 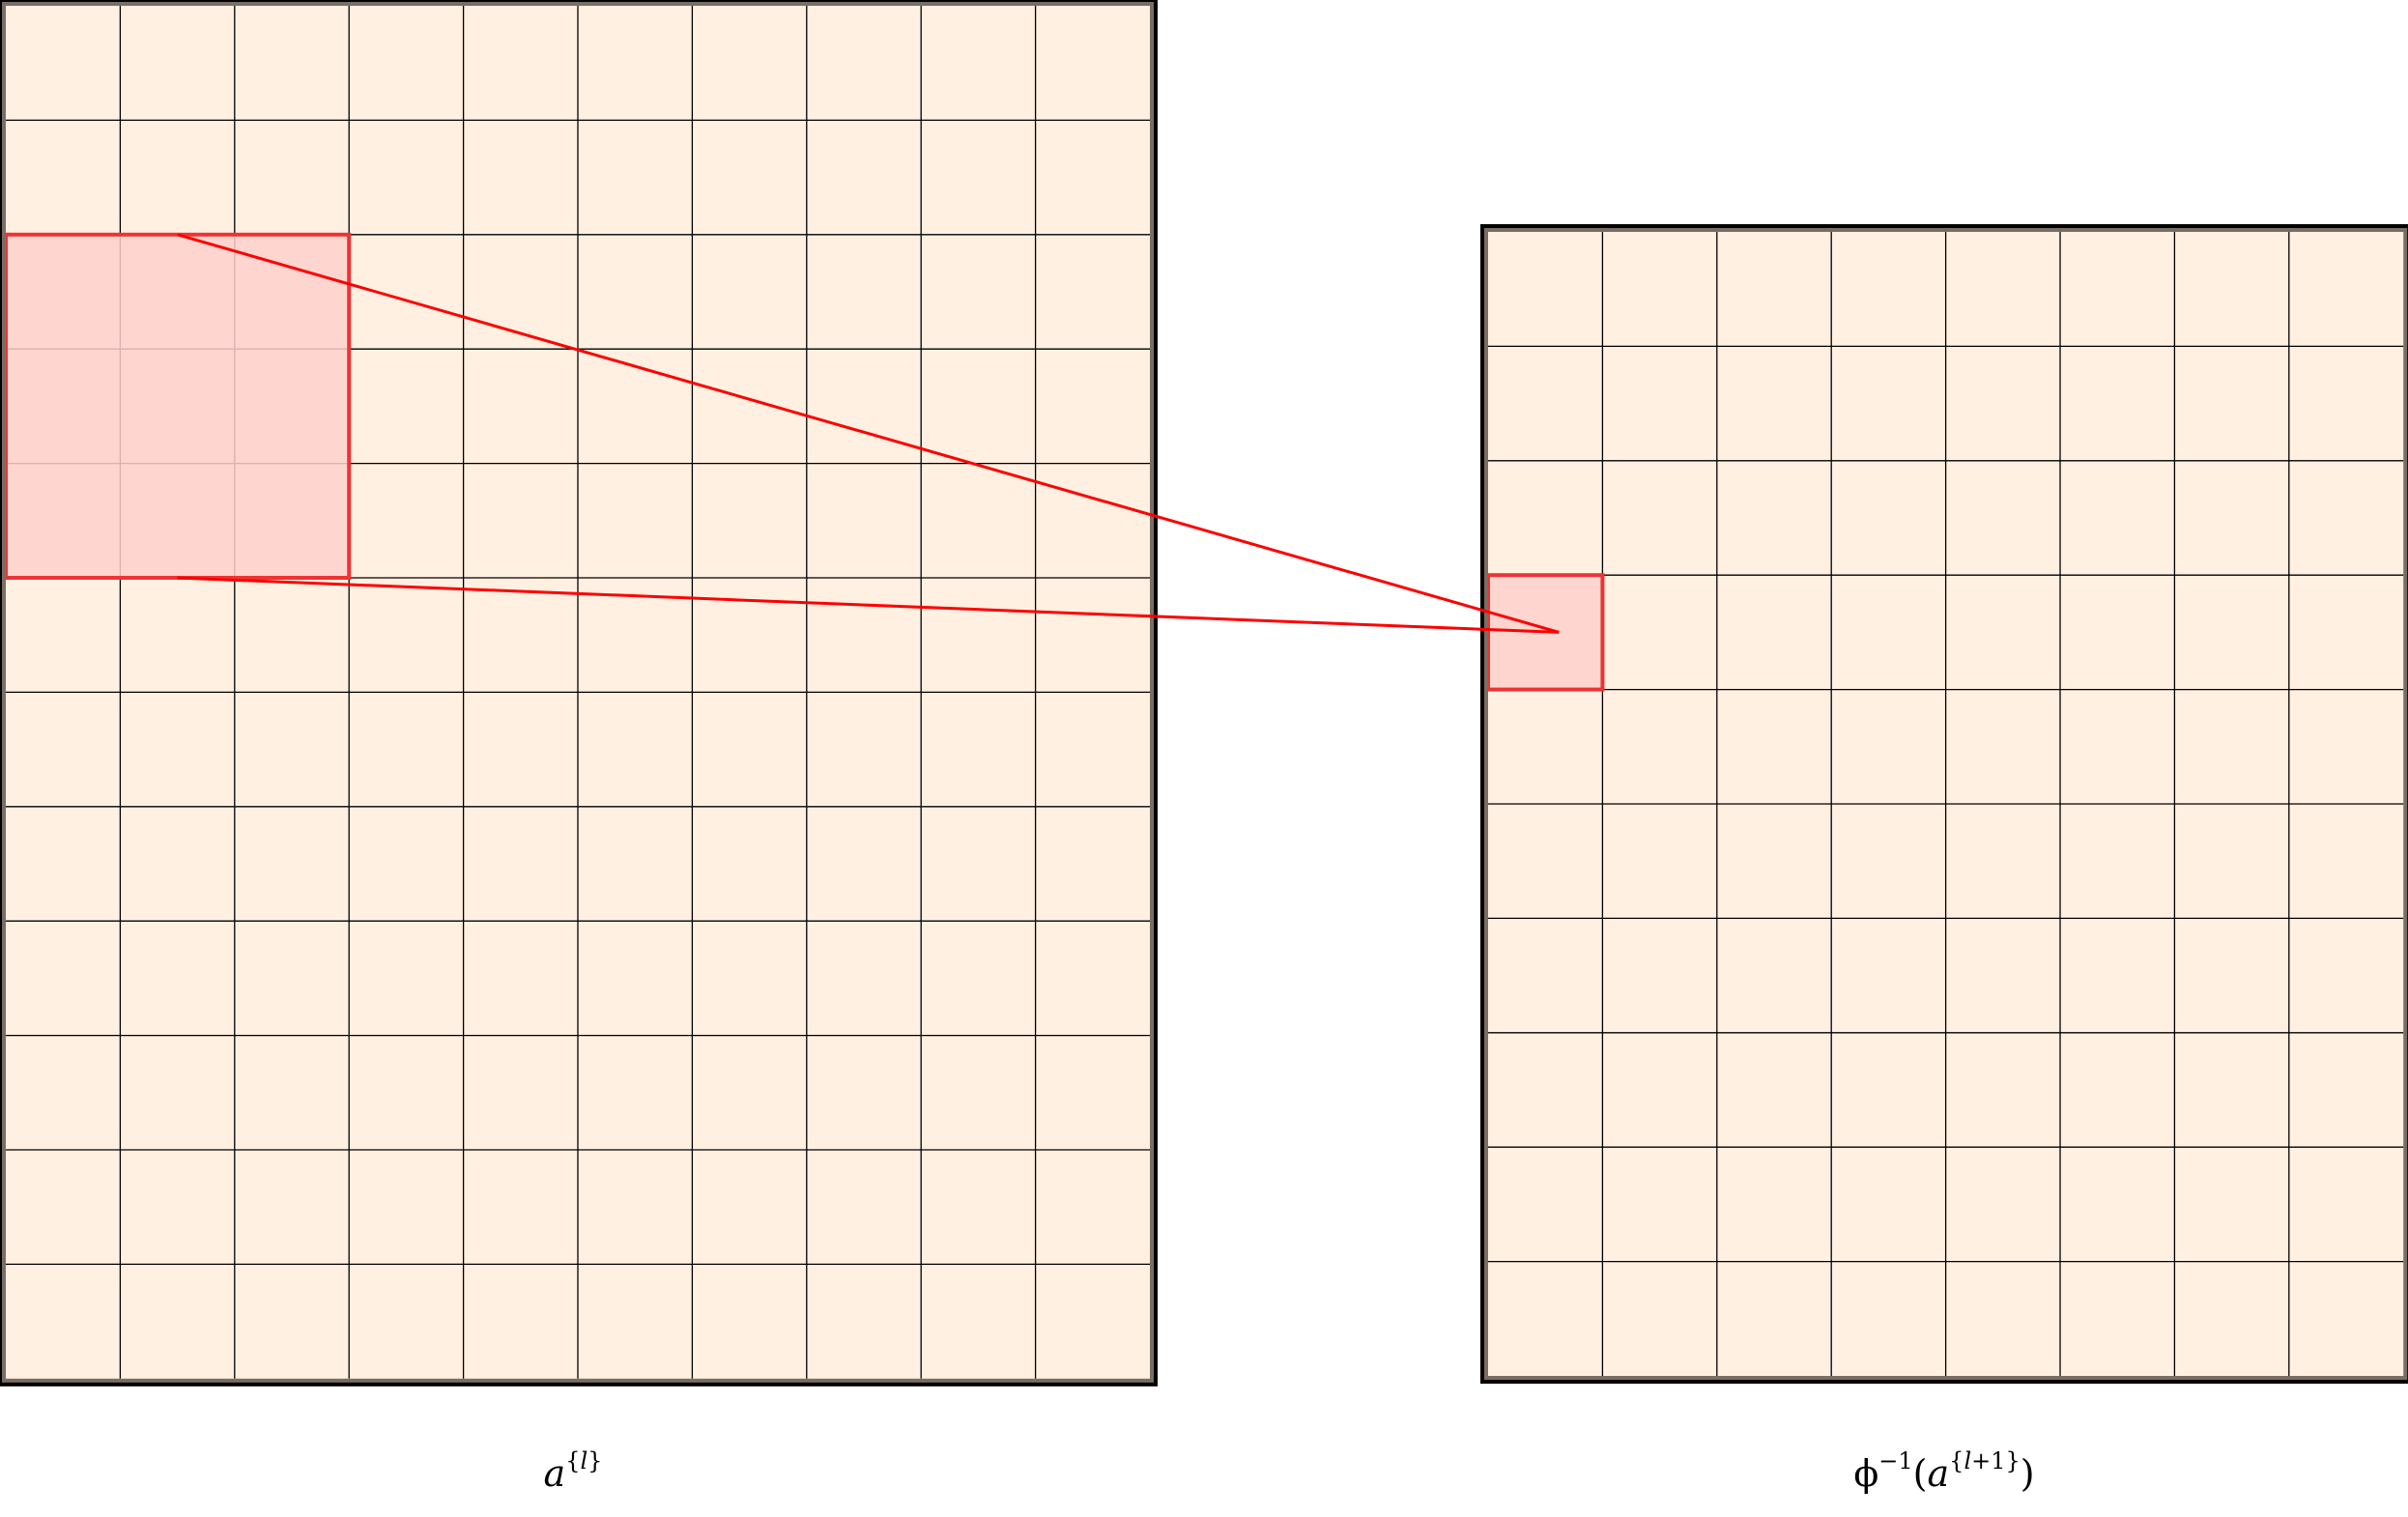 I want to click on connector-bottom-line, so click(x=869, y=605).